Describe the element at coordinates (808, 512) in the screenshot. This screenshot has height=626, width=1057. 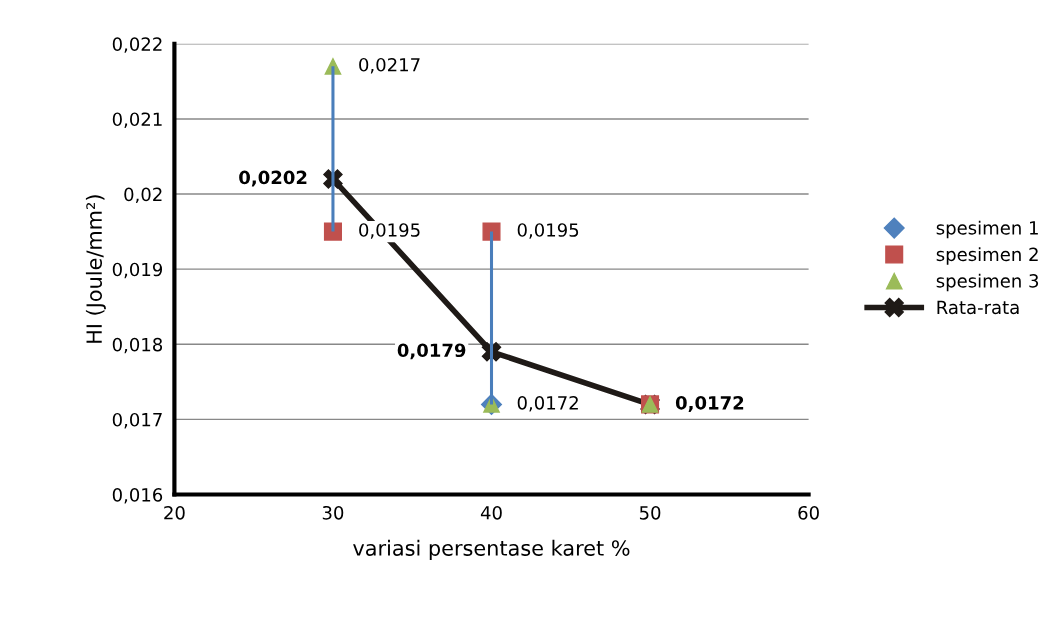
I see `x-tick-label: 60` at that location.